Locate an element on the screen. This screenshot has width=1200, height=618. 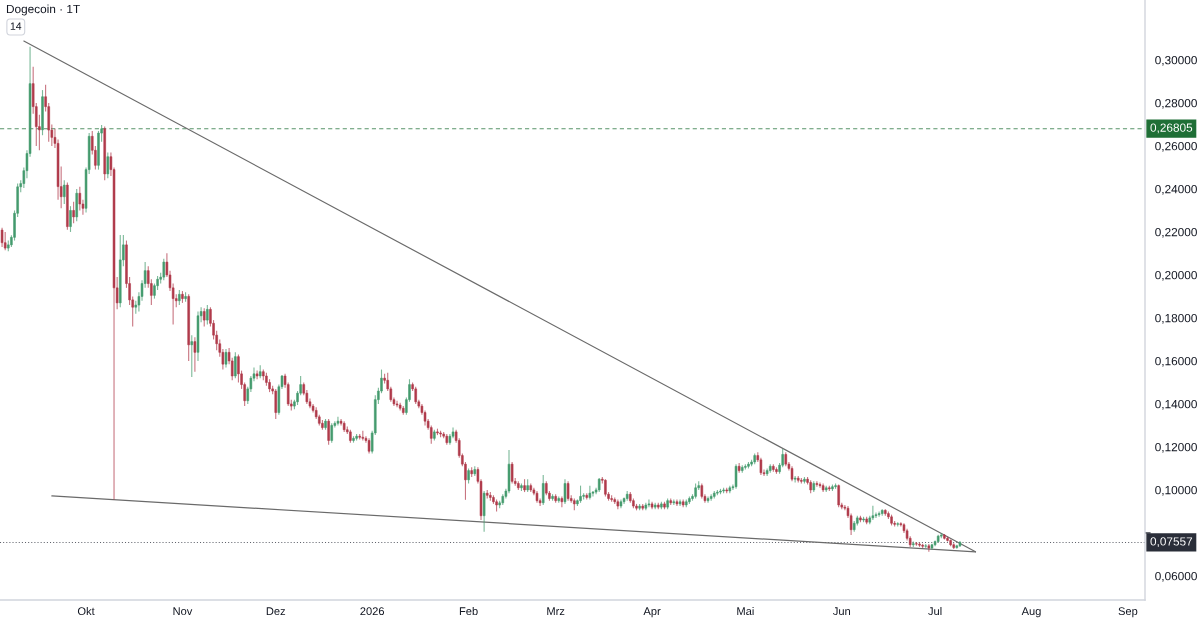
x-tick-label: 2026 is located at coordinates (372, 611).